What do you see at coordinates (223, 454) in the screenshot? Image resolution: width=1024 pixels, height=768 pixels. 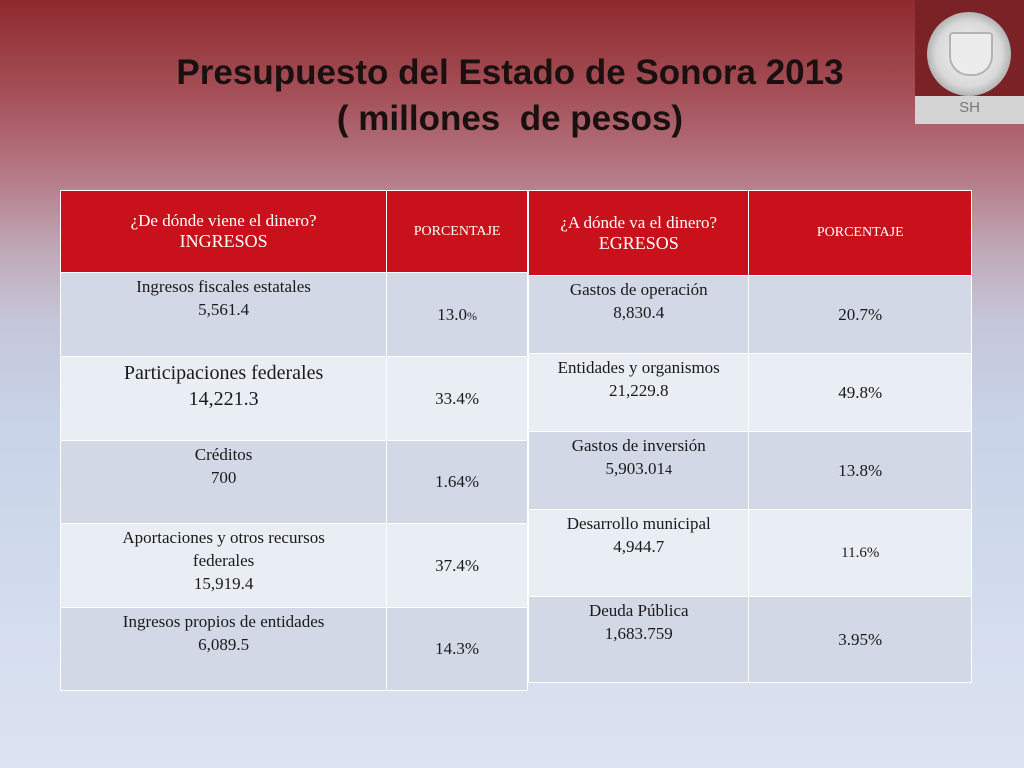 I see `item-name: Créditos` at bounding box center [223, 454].